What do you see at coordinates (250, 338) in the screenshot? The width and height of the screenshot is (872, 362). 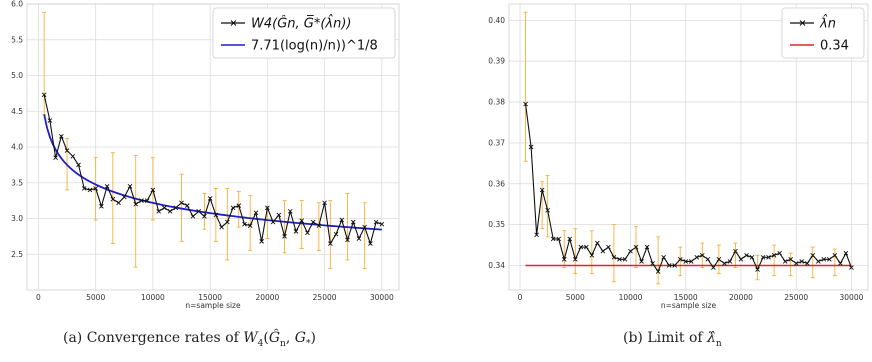 I see `caption-a-formula: W` at bounding box center [250, 338].